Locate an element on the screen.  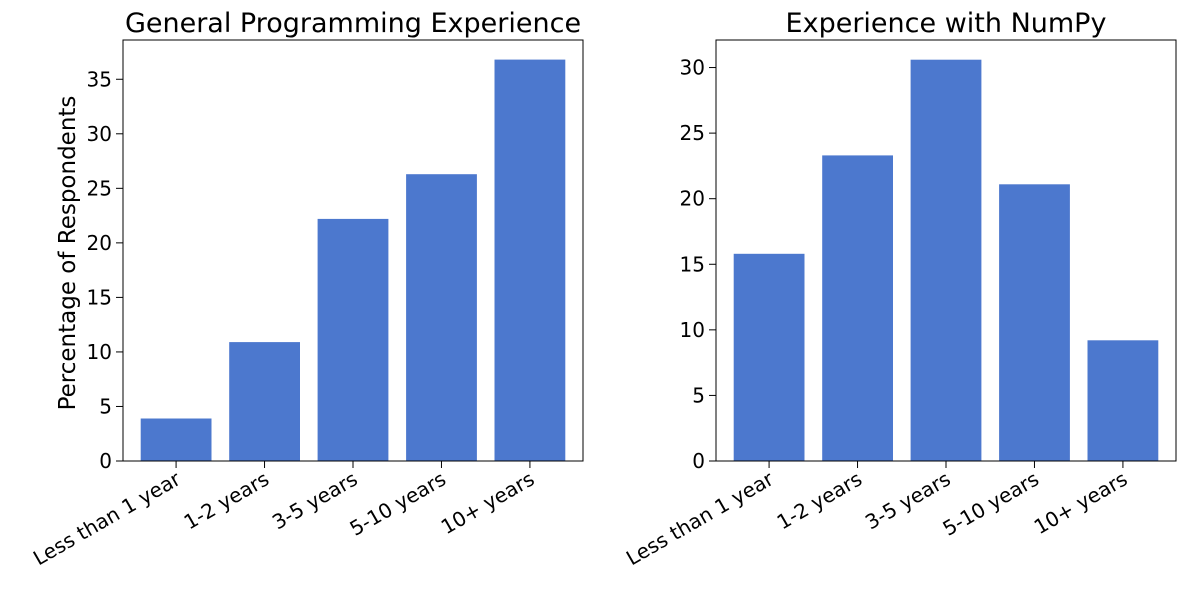
chart-title: Experience with NumPy is located at coordinates (946, 23).